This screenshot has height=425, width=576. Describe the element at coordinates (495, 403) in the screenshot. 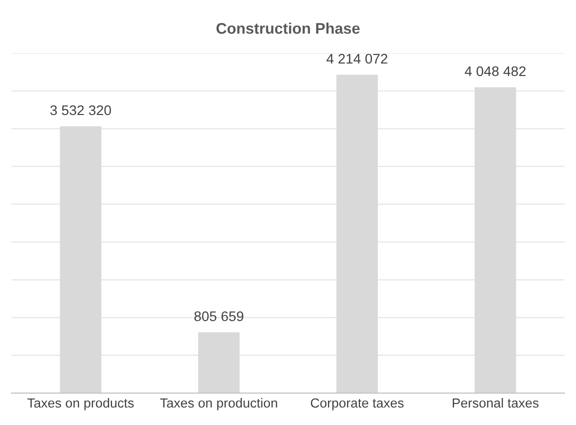

I see `x-tick-label: Personal taxes` at that location.